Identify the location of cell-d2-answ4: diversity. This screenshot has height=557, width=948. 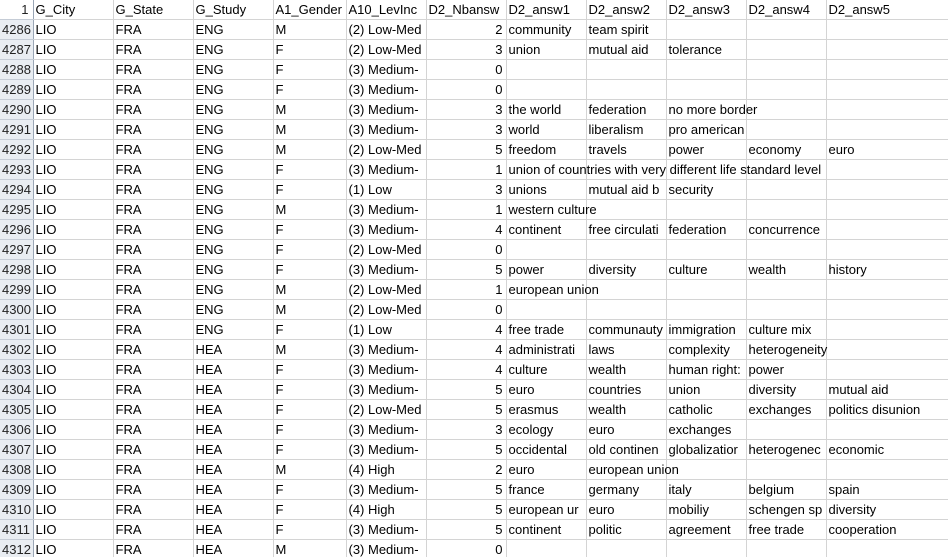
(786, 389).